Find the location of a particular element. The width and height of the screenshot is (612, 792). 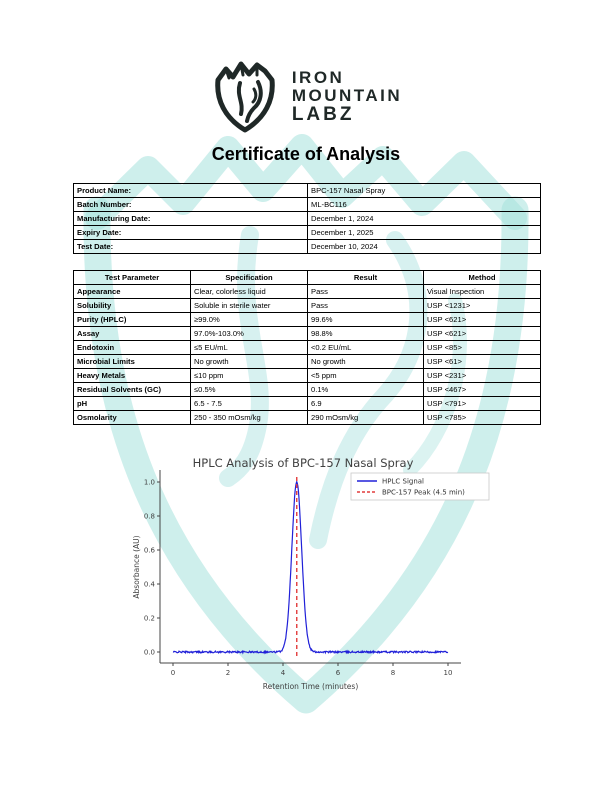

test-parameter: pH is located at coordinates (132, 403).